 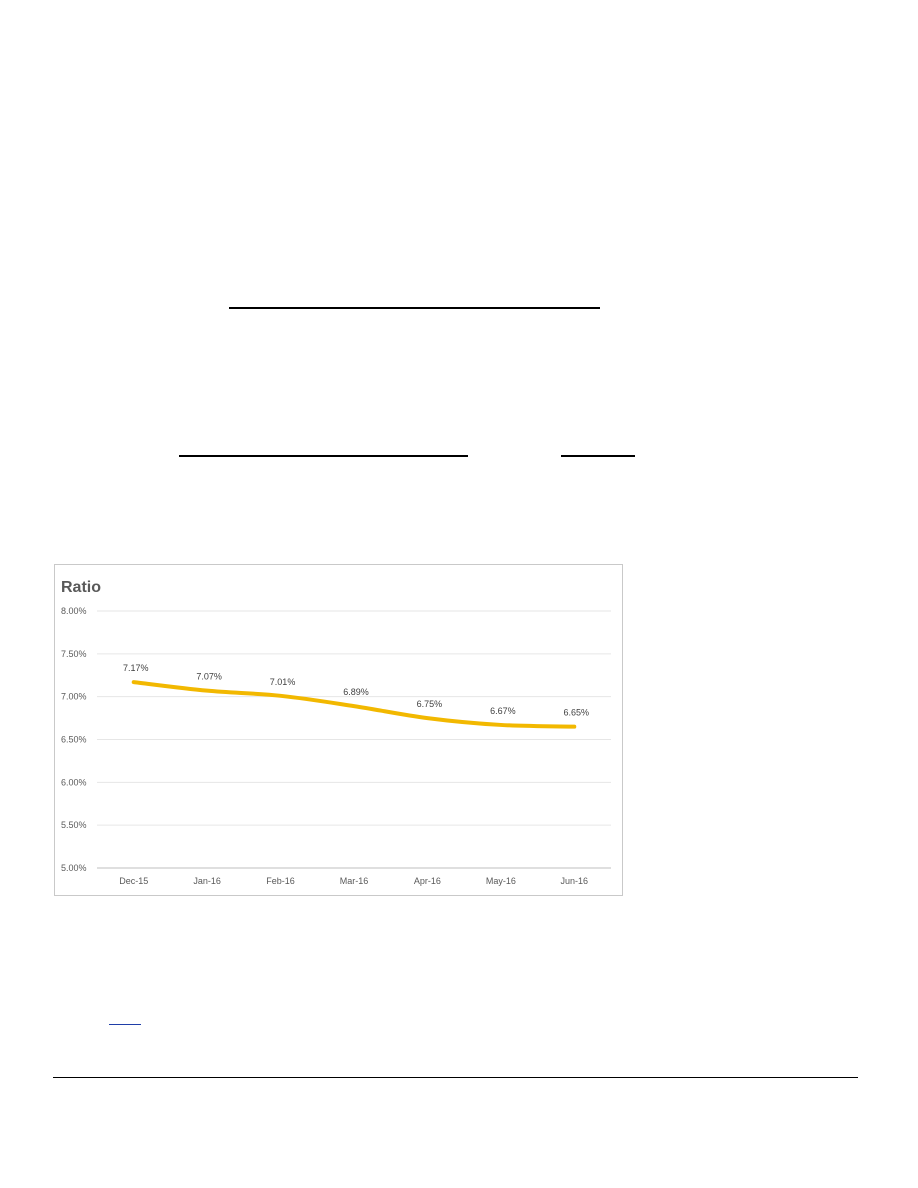 What do you see at coordinates (575, 881) in the screenshot?
I see `x-tick-label: Jun-16` at bounding box center [575, 881].